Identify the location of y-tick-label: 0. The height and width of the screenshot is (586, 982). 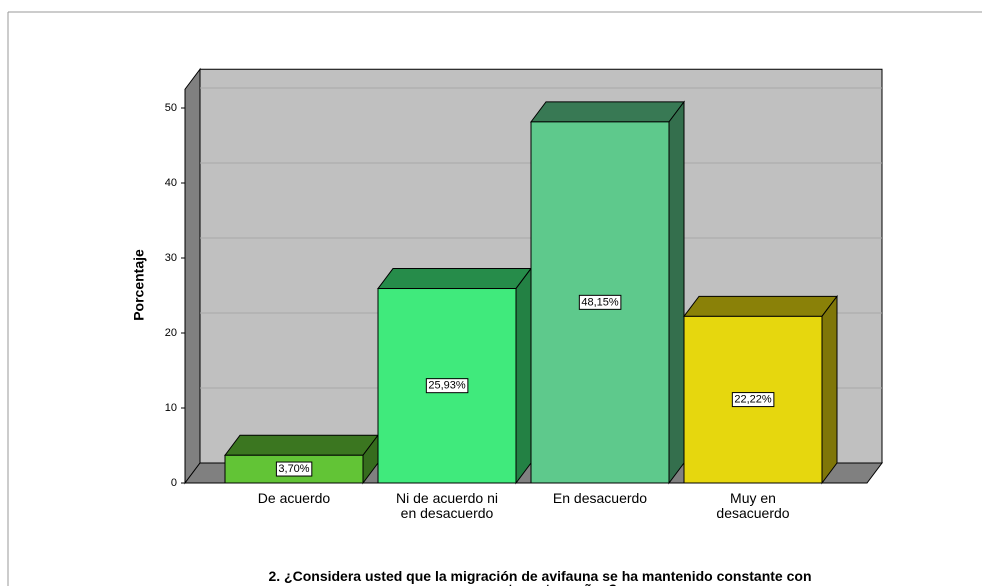
(174, 483).